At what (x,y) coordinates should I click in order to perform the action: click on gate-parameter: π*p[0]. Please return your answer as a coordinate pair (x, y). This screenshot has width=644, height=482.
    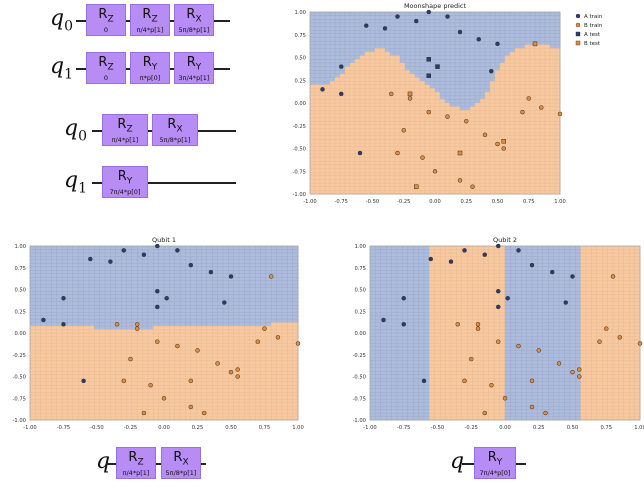
    Looking at the image, I should click on (150, 77).